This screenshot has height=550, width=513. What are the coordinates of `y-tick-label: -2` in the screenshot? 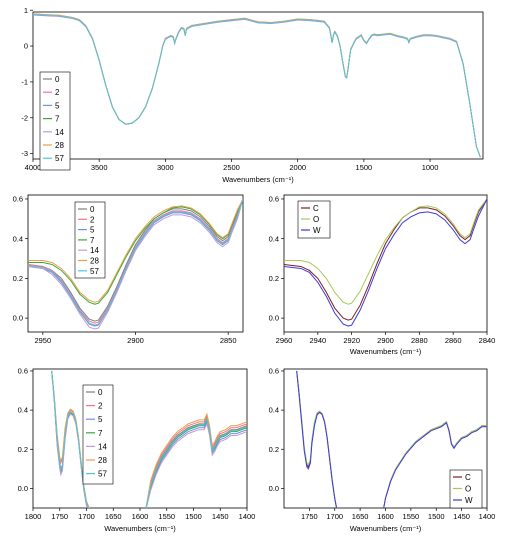 It's located at (24, 117).